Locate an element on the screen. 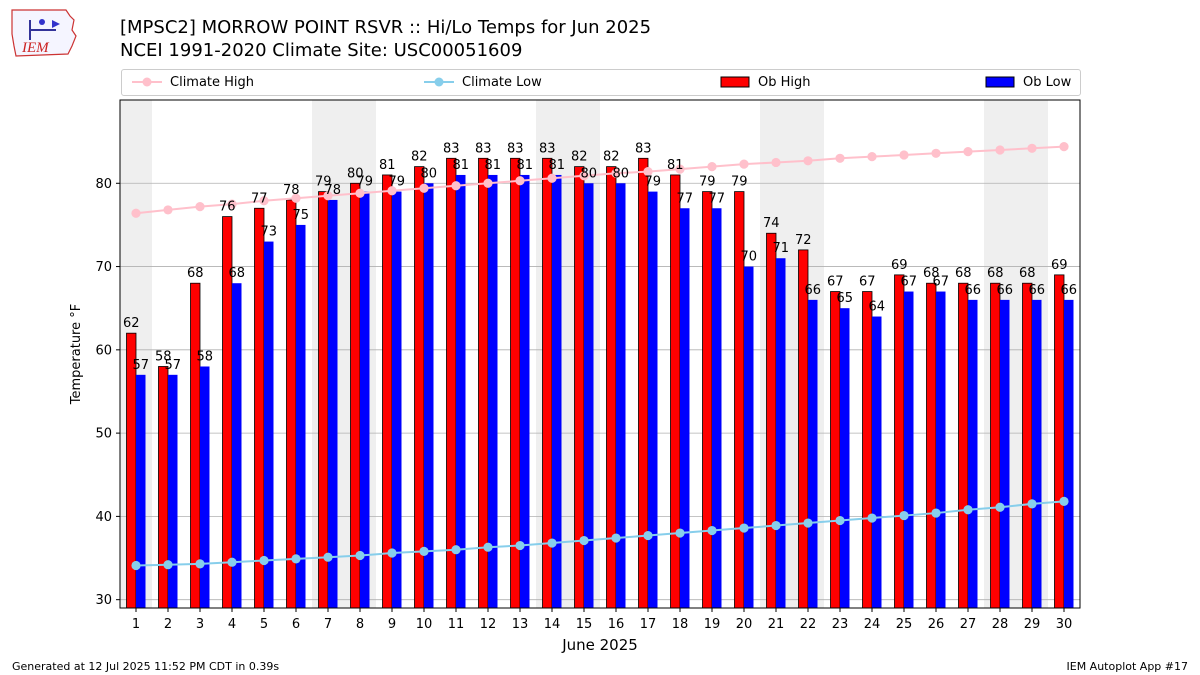 The height and width of the screenshot is (675, 1200). ob-low-label-day-16: 80 is located at coordinates (620, 173).